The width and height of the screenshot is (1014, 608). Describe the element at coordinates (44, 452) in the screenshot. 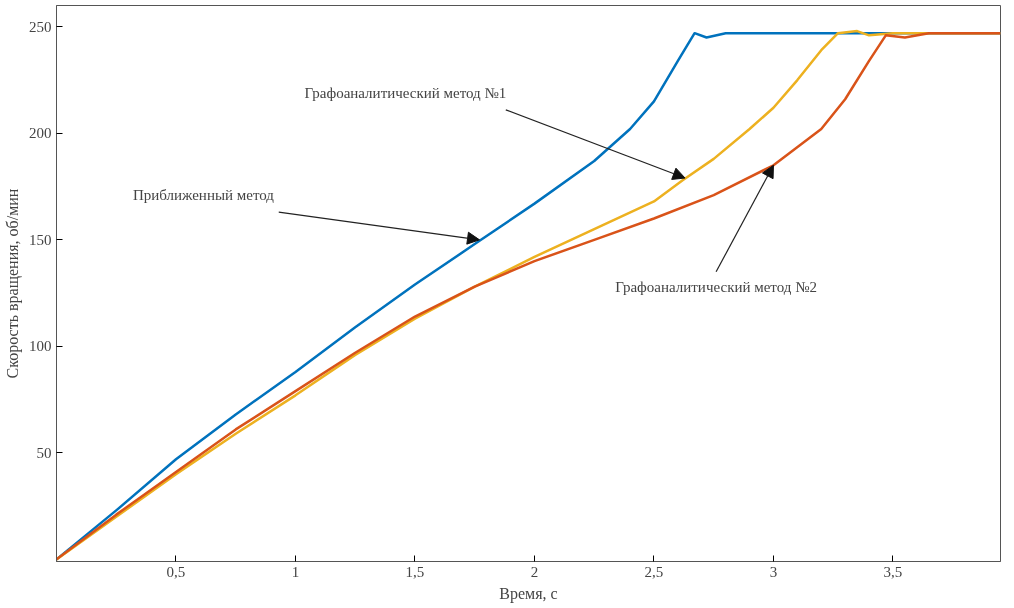

I see `y-tick-label: 50` at that location.